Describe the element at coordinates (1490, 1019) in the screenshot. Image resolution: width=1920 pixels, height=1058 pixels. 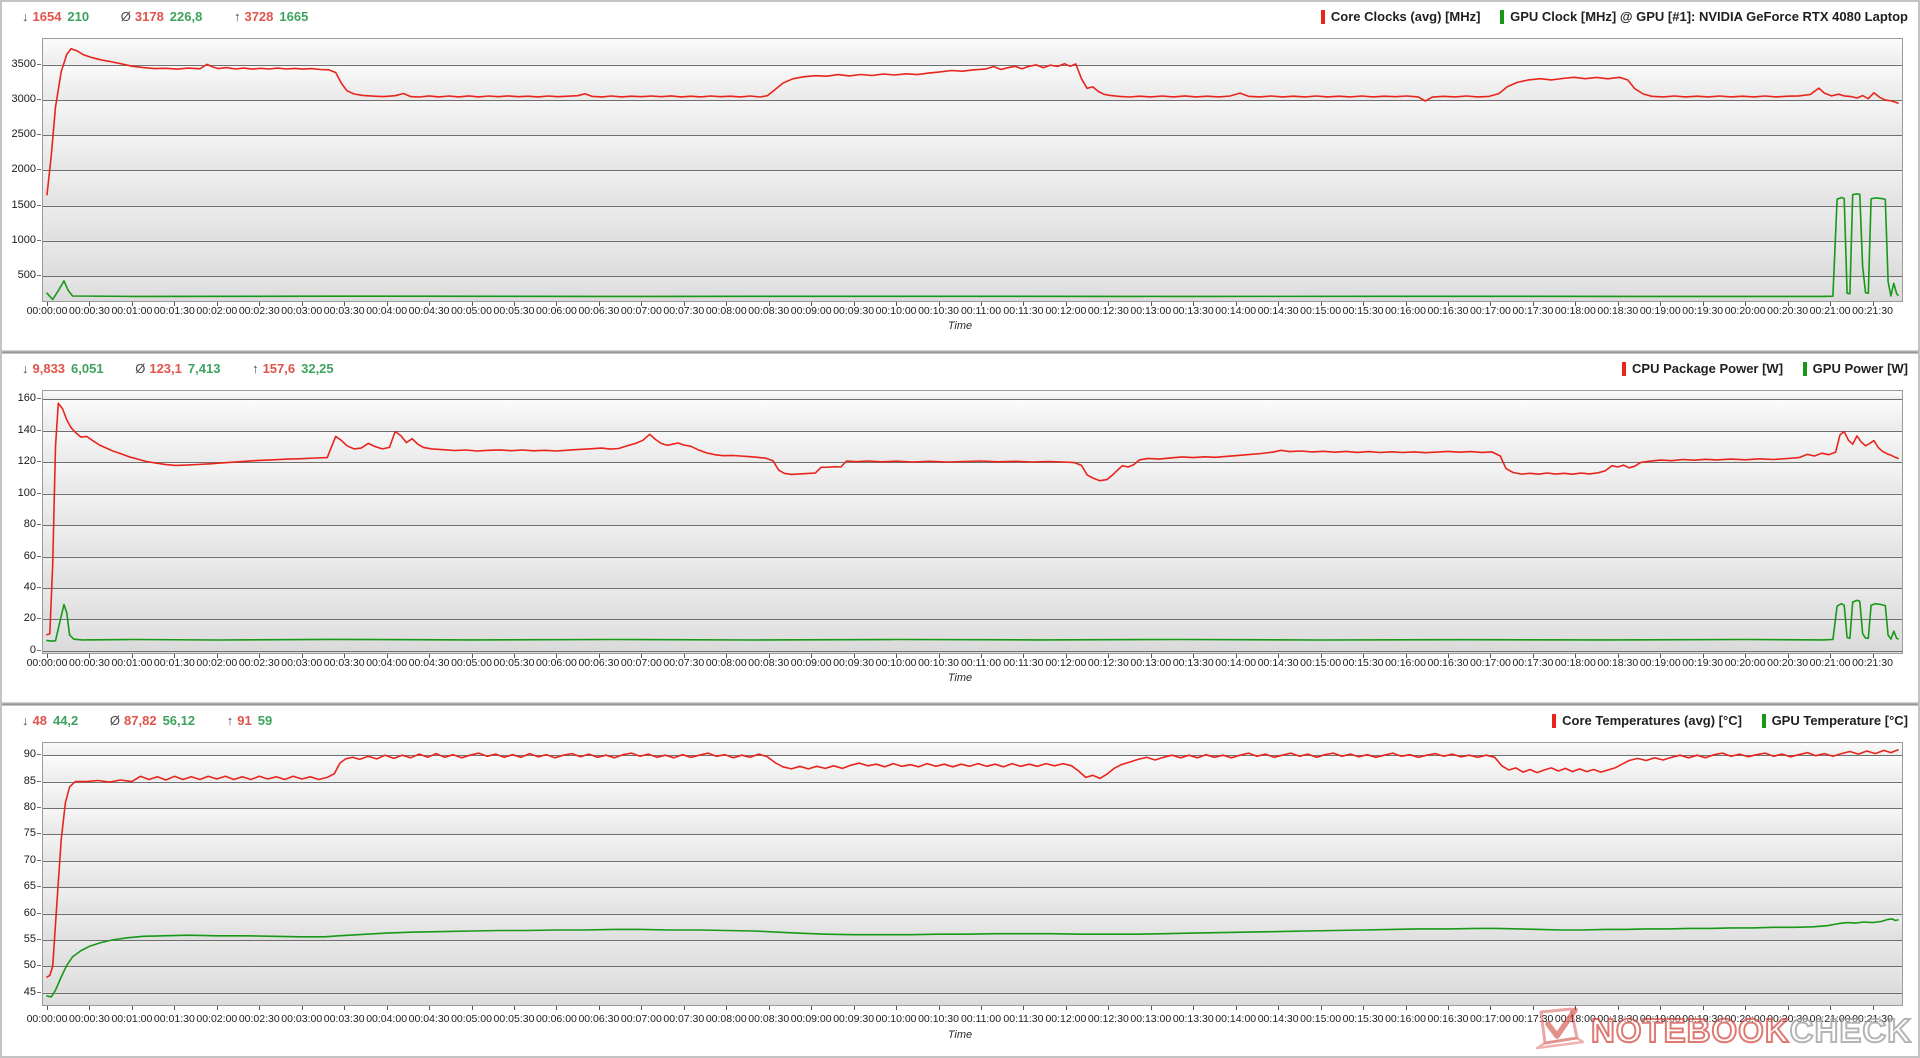
I see `x-axis-tick-label: 00:17:00` at that location.